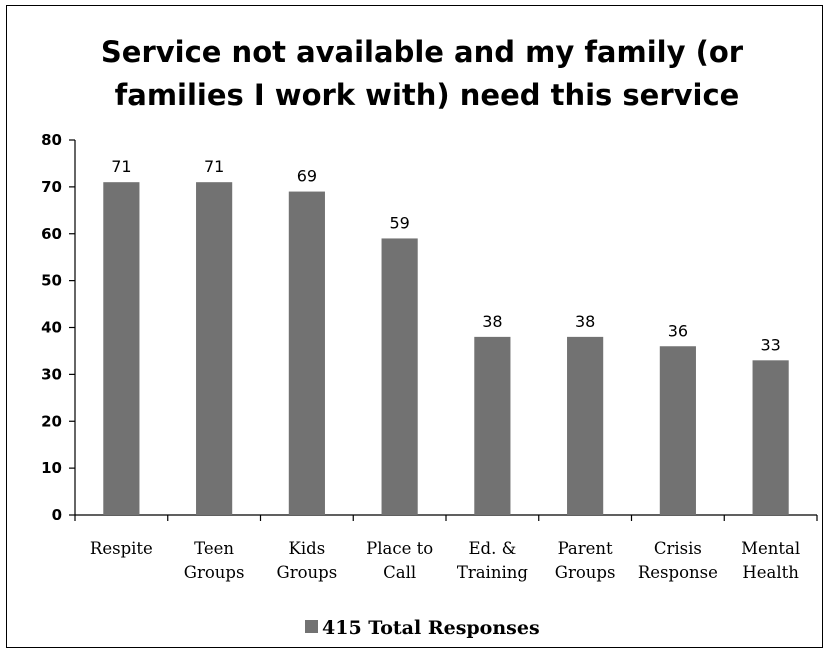  Describe the element at coordinates (431, 628) in the screenshot. I see `legend-label: 415 Total Responses` at that location.